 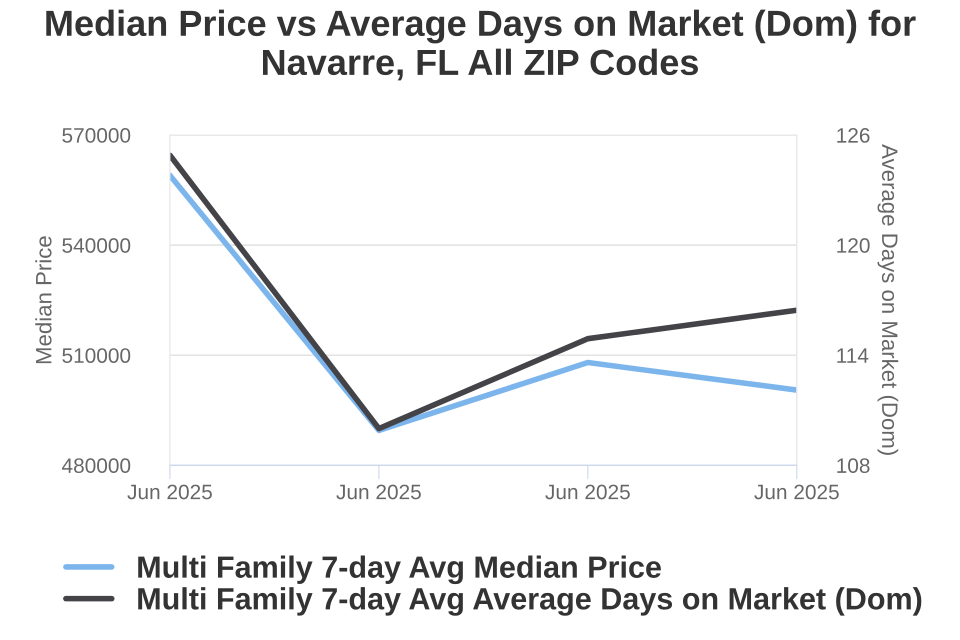 I want to click on y2-tick-label: 114, so click(x=852, y=355).